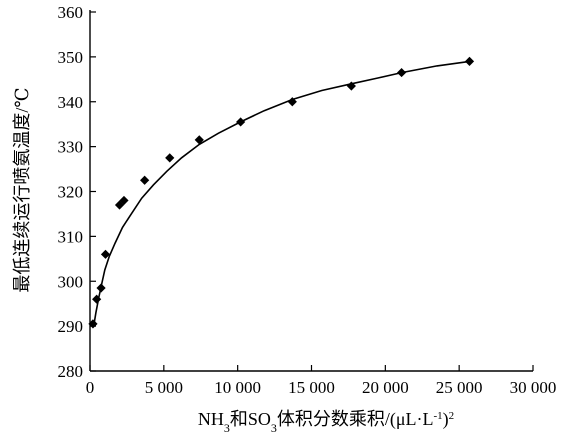 This screenshot has height=435, width=577. Describe the element at coordinates (355, 419) in the screenshot. I see `x-title-rest: 体积分数乘积/(μL·L` at that location.